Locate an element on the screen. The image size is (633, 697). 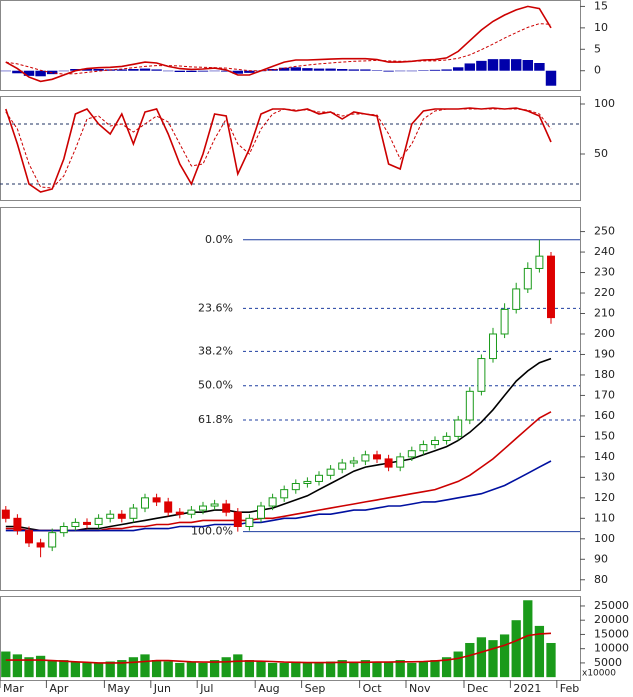
y-tick-label: 210 is located at coordinates (604, 313).